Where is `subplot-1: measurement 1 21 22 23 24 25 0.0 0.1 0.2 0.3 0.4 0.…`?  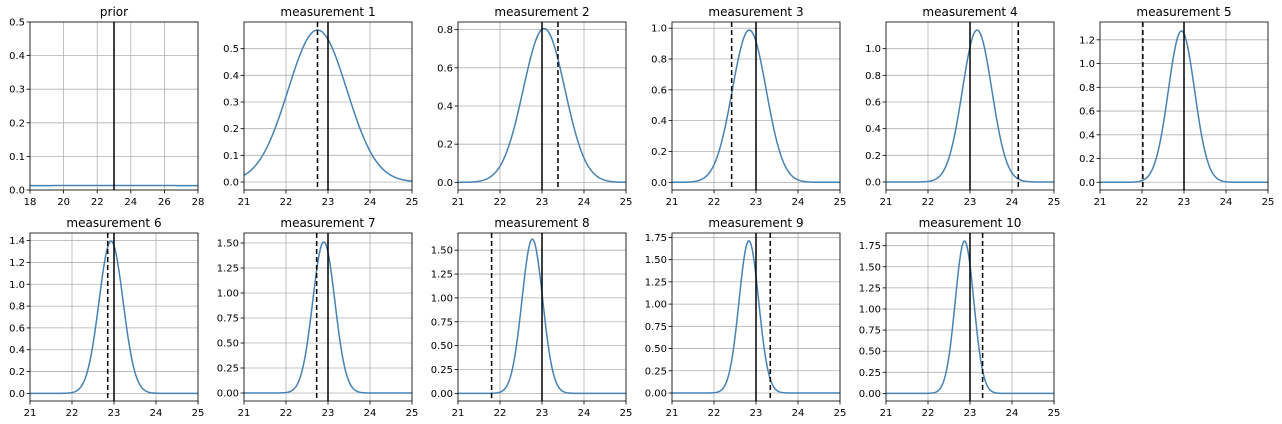 subplot-1: measurement 1 21 22 23 24 25 0.0 0.1 0.2 0.3 0.4 0.… is located at coordinates (320, 106).